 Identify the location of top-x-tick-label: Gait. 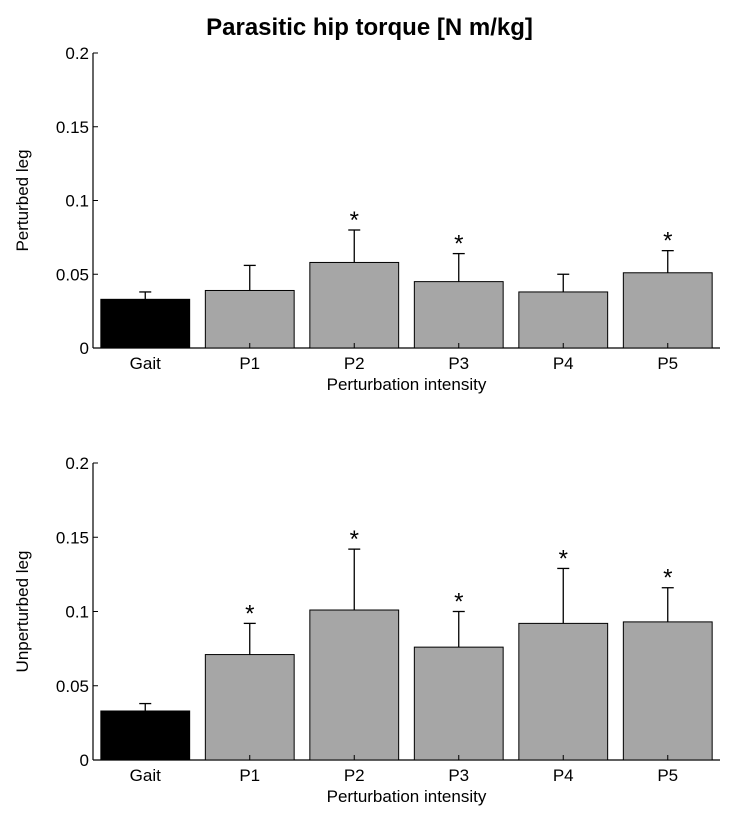
(145, 363).